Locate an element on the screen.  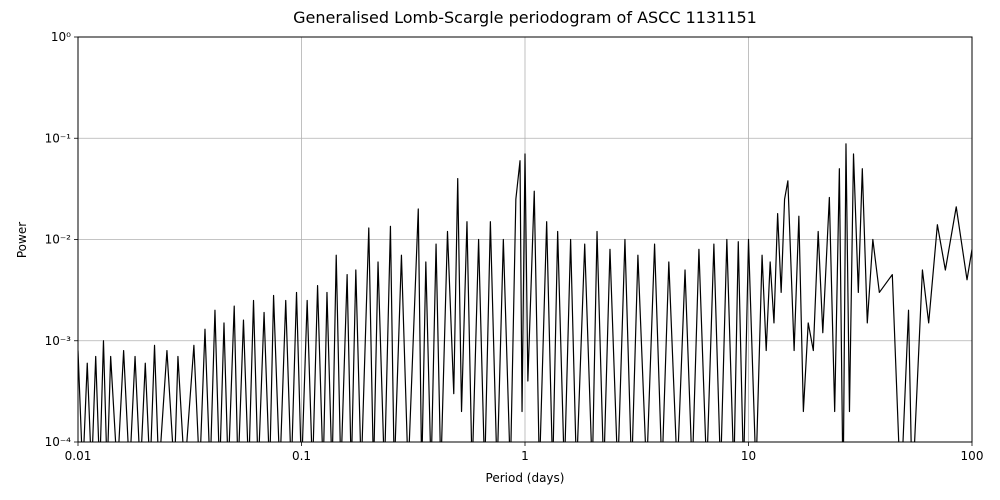
x-tick-label: 100 is located at coordinates (972, 456).